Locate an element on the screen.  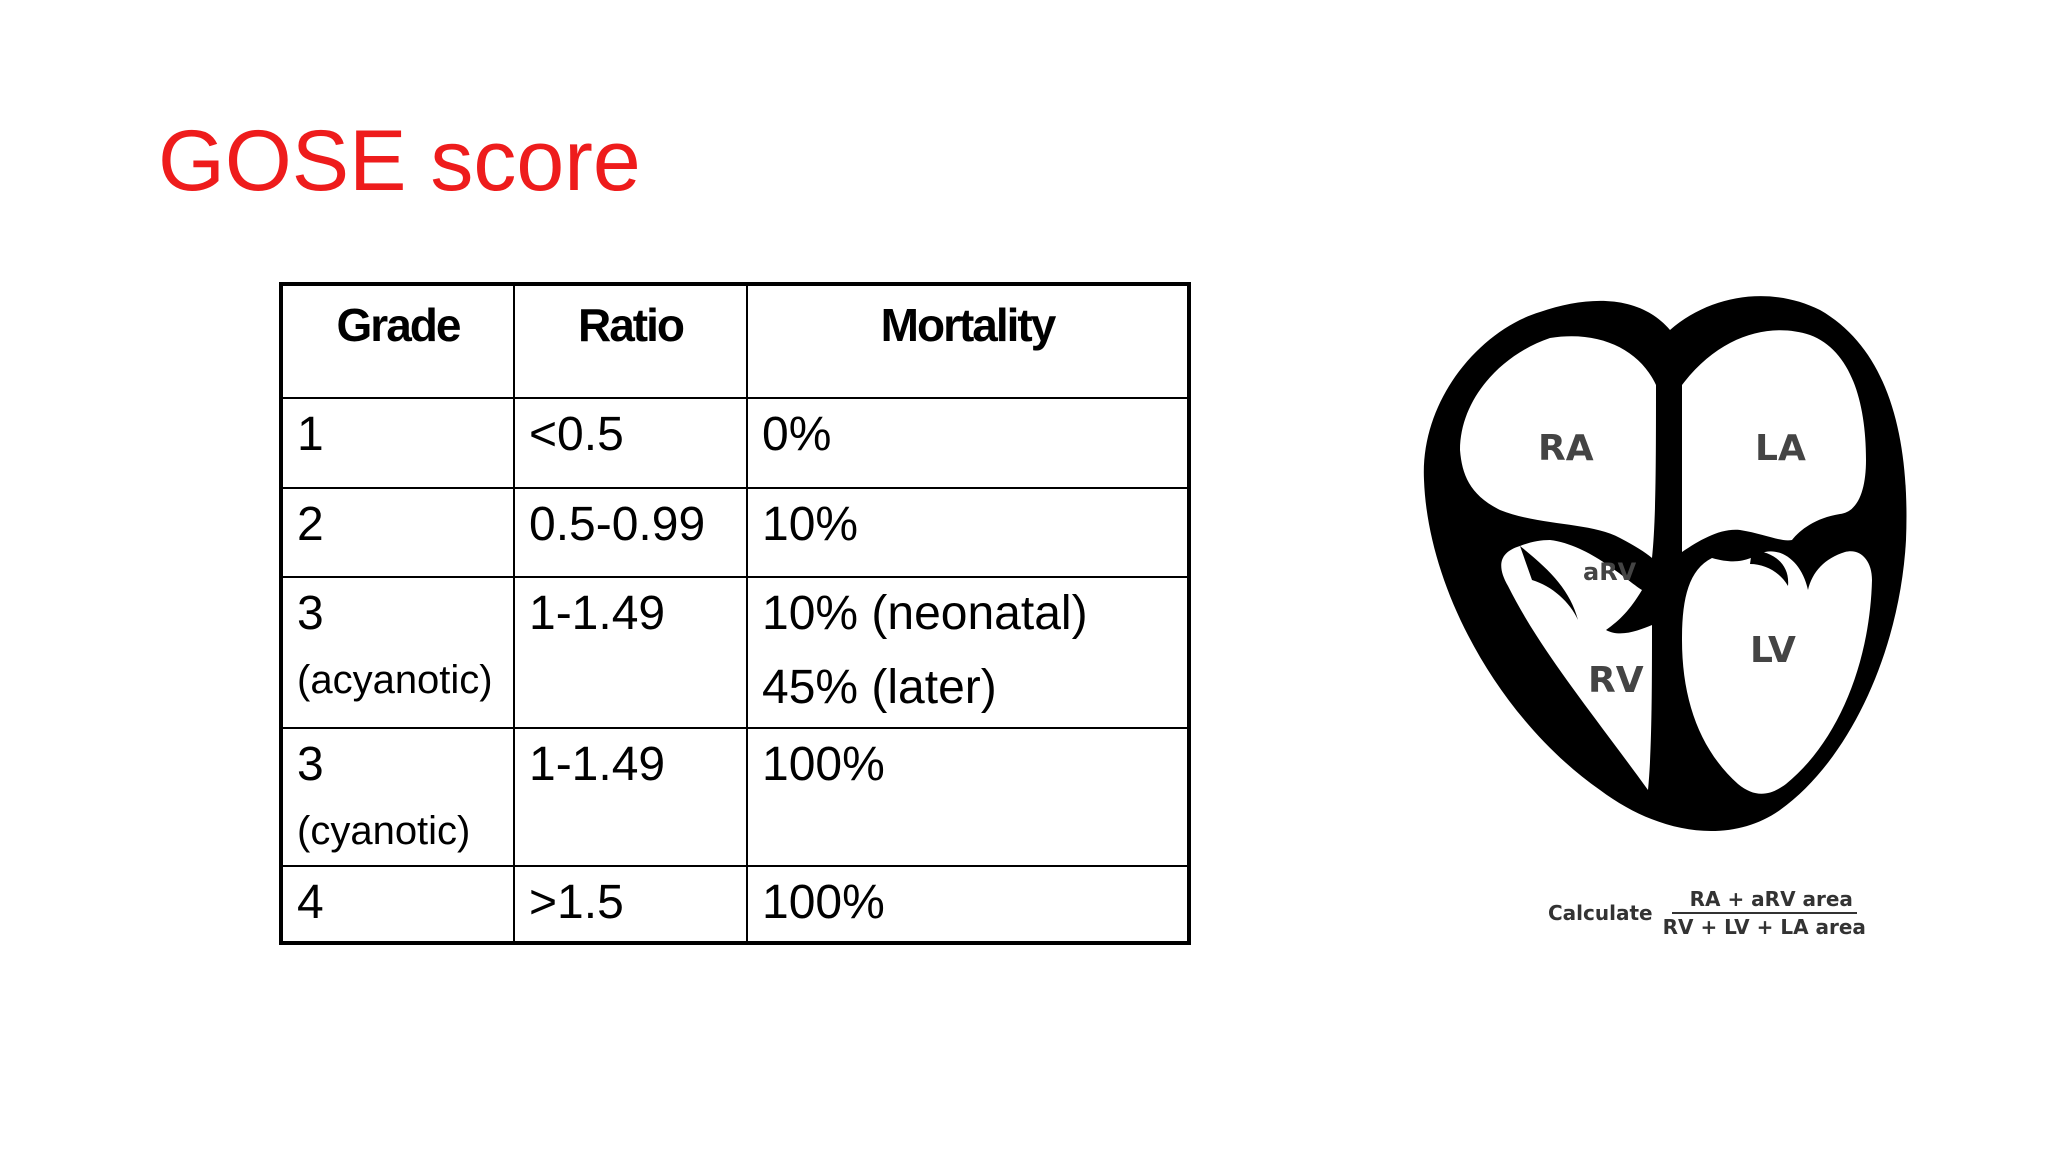
ra-chamber is located at coordinates (1558, 447).